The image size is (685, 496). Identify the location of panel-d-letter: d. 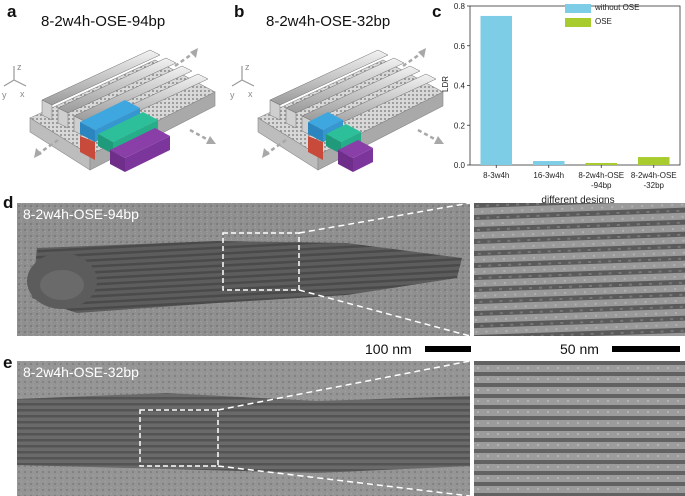
(8, 202).